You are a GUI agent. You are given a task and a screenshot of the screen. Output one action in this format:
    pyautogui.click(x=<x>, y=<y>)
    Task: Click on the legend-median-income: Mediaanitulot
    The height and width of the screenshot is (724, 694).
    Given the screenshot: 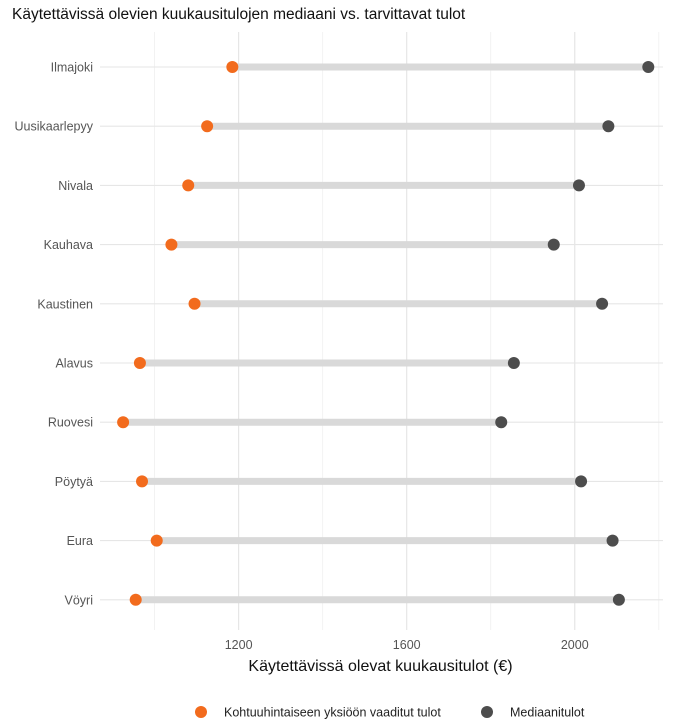 What is the action you would take?
    pyautogui.click(x=533, y=713)
    